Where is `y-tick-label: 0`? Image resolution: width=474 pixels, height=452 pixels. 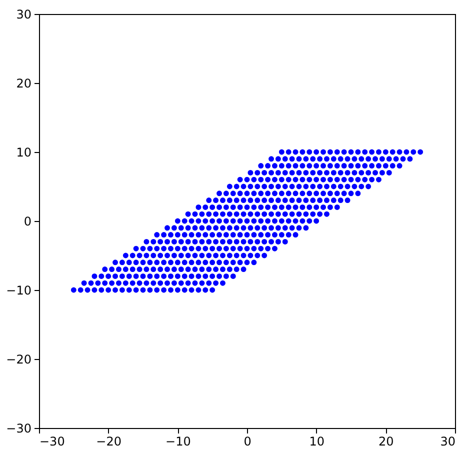 y-tick-label: 0 is located at coordinates (28, 221).